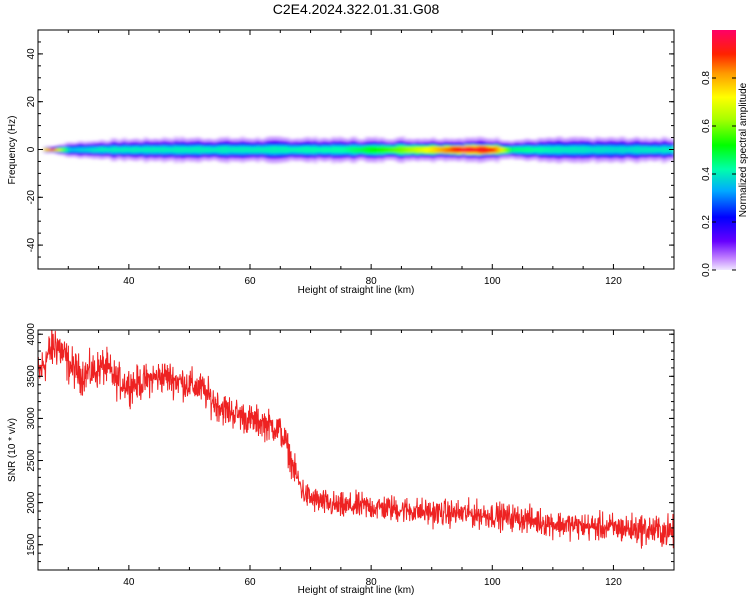 The height and width of the screenshot is (600, 750). What do you see at coordinates (706, 222) in the screenshot?
I see `colorbar-tick-label: 0.2` at bounding box center [706, 222].